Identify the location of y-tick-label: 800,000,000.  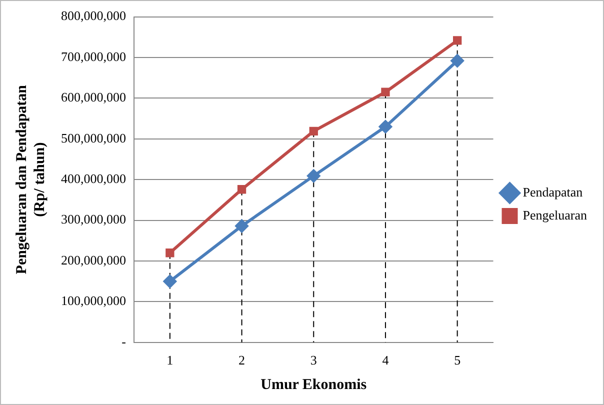
(93, 16).